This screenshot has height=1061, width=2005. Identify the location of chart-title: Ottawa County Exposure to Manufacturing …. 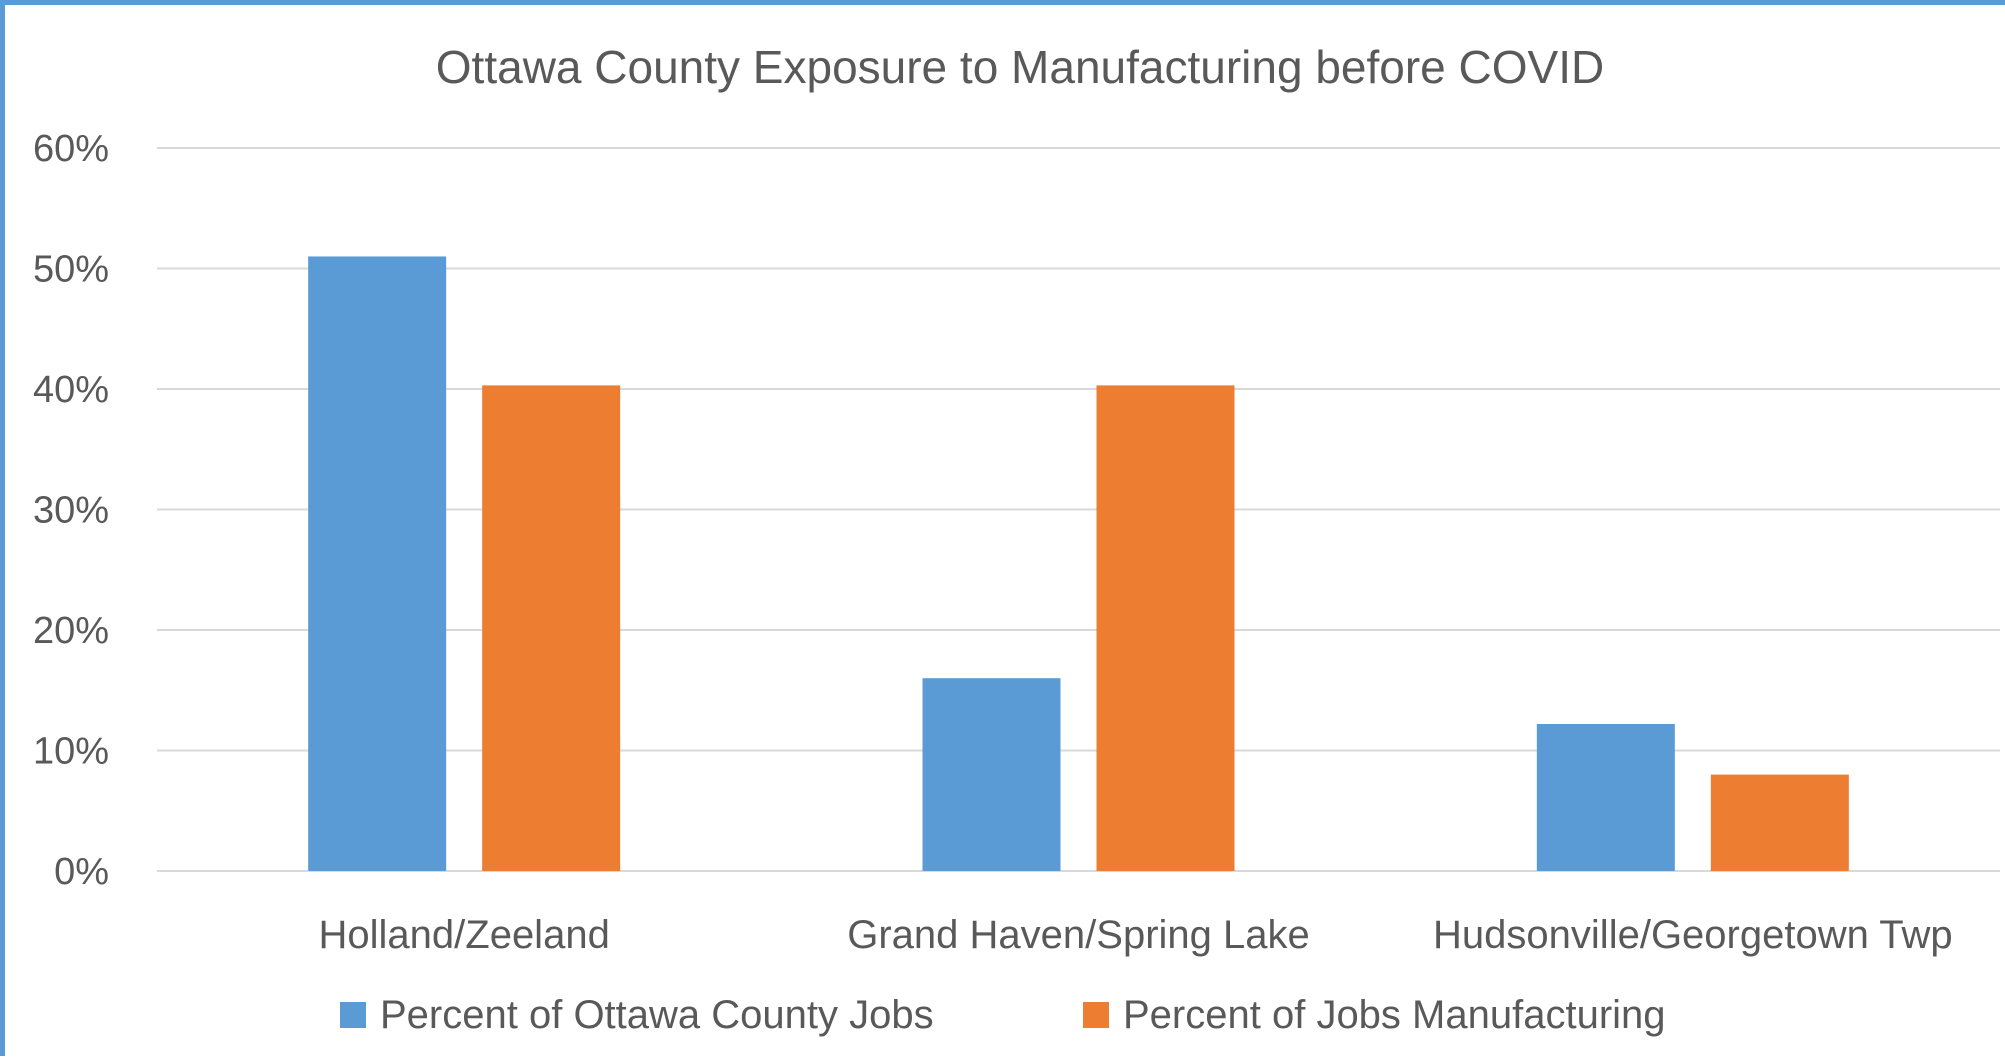
(1020, 67).